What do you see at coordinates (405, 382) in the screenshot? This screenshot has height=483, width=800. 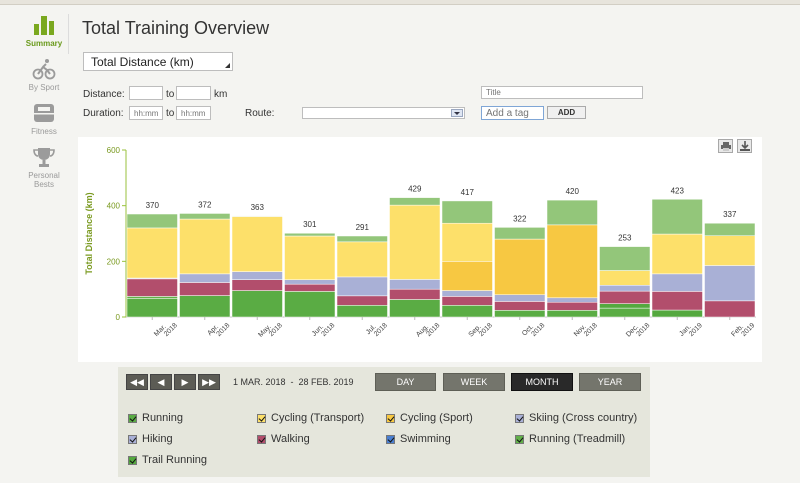 I see `day-button: DAY` at bounding box center [405, 382].